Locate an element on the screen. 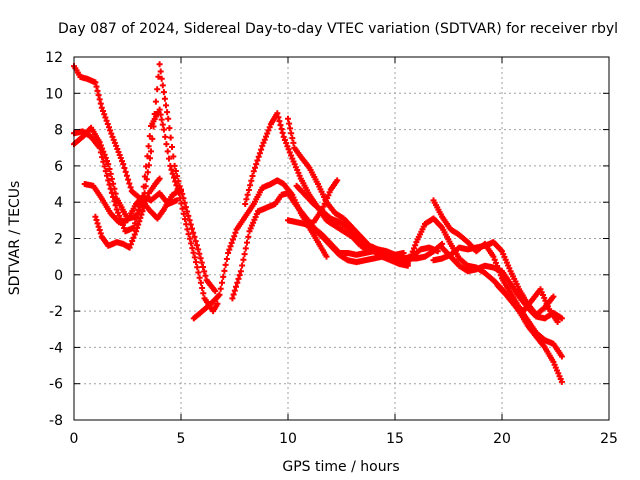  y-tick-label: 2 is located at coordinates (58, 240).